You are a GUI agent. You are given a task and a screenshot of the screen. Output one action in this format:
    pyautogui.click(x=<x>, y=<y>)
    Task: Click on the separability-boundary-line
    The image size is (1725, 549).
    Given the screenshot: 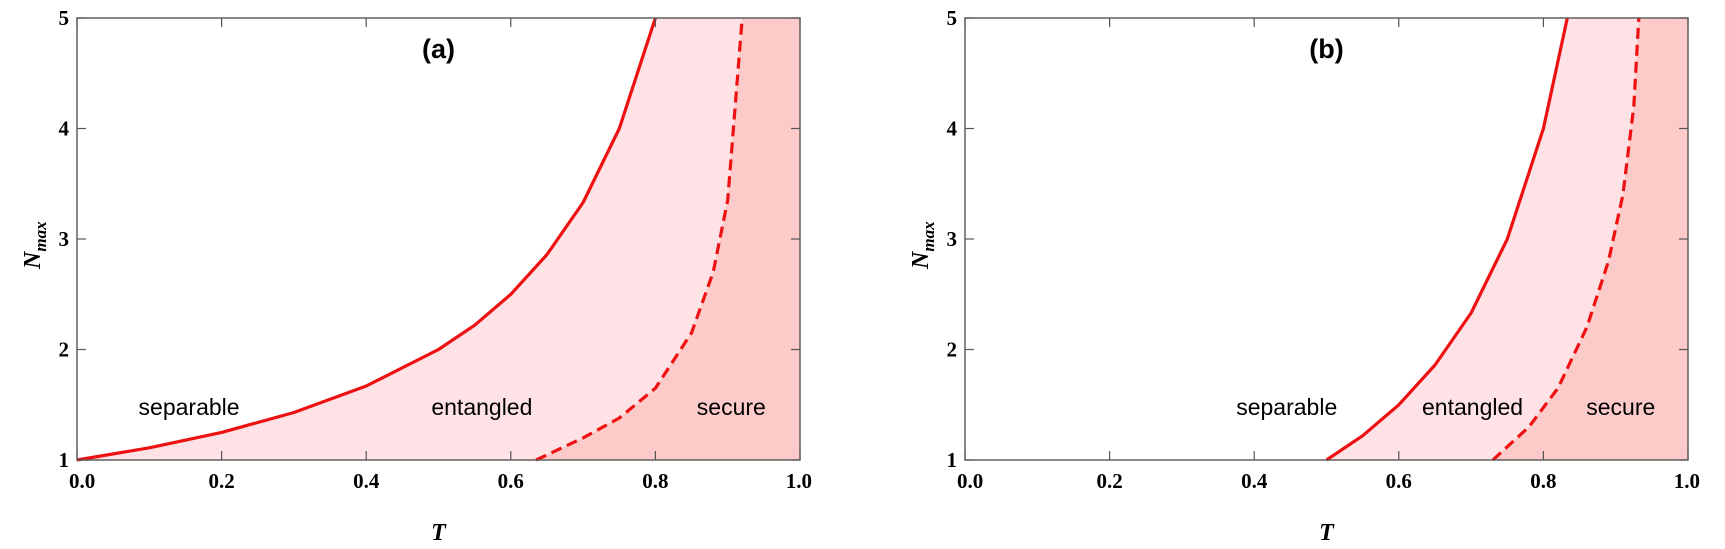 What is the action you would take?
    pyautogui.click(x=1447, y=239)
    